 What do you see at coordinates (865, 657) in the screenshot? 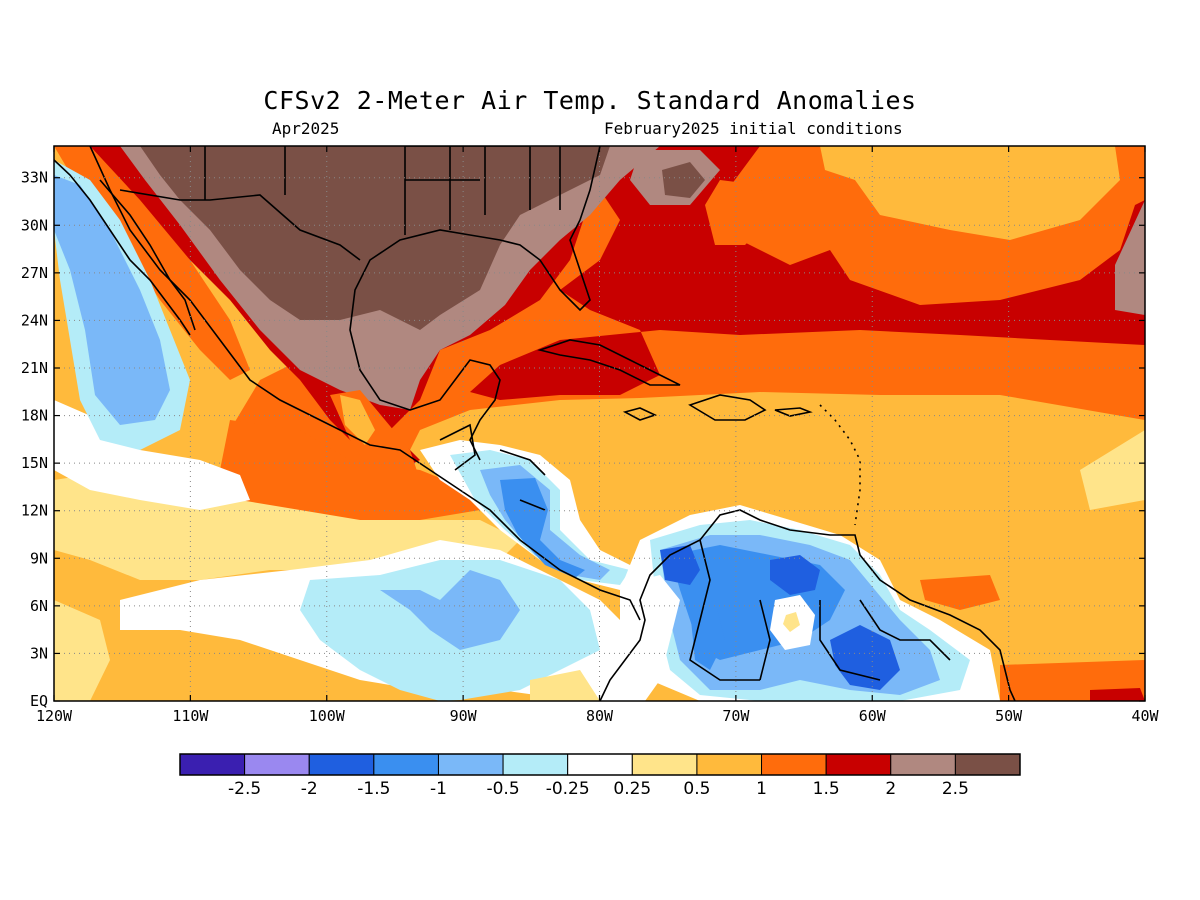
I see `contour-sa-blue4` at bounding box center [865, 657].